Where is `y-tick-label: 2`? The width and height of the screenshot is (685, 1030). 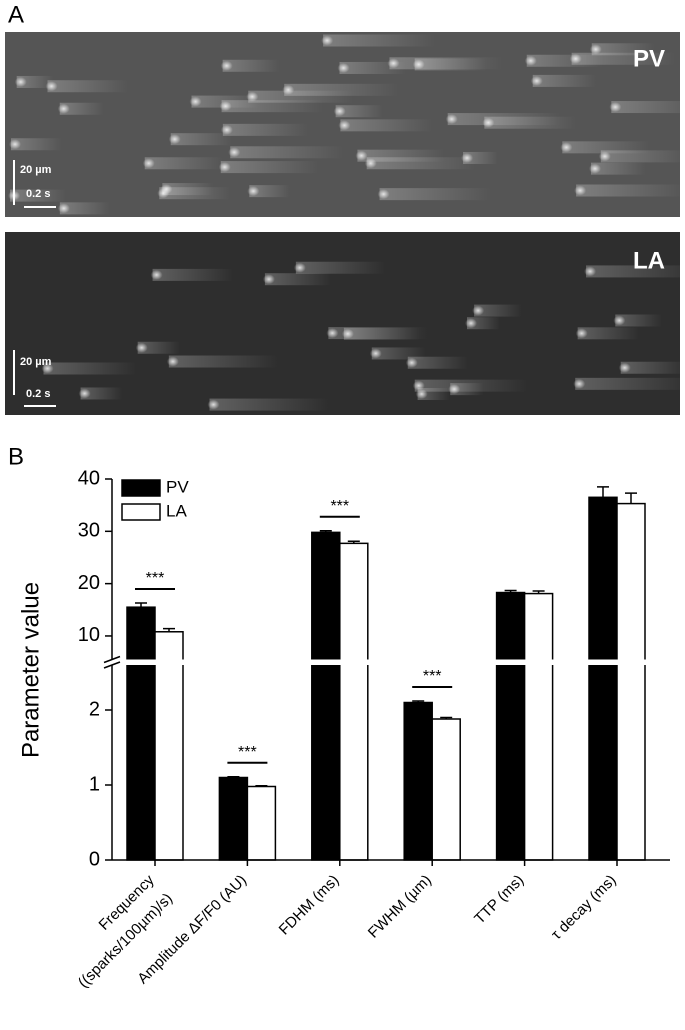 y-tick-label: 2 is located at coordinates (94, 709).